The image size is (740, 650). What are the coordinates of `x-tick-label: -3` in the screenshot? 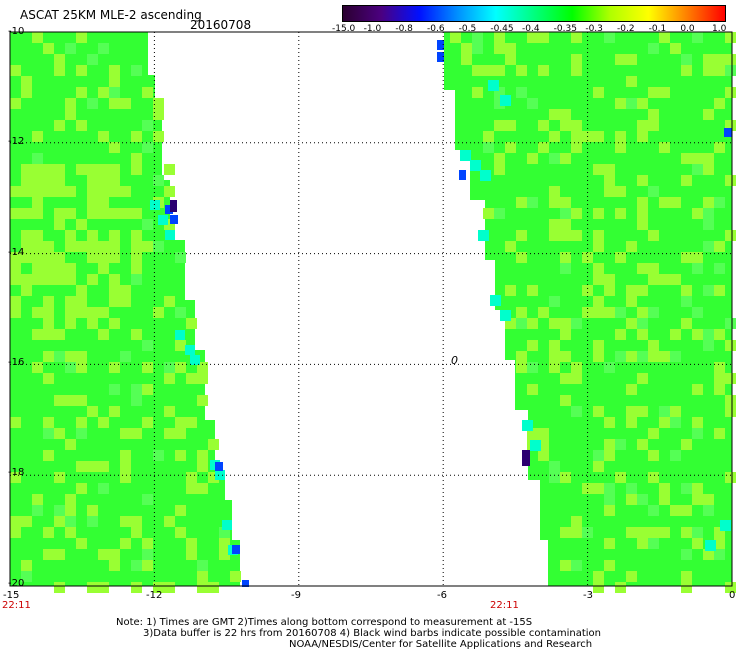 It's located at (588, 595).